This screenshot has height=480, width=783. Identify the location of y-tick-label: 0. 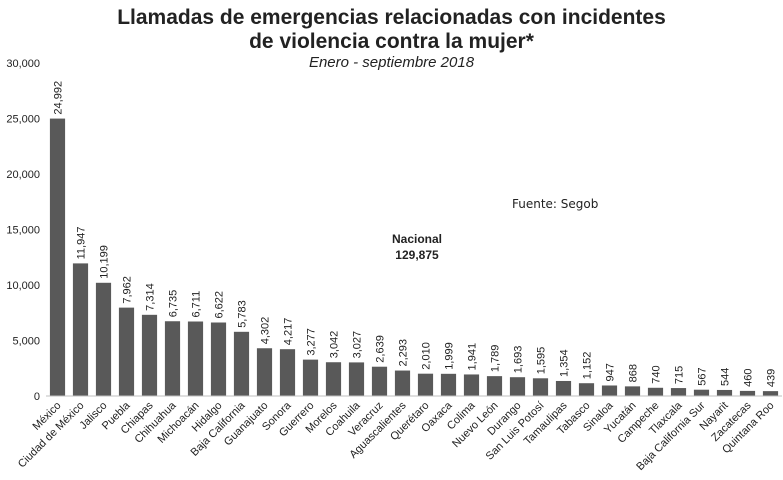
(37, 397).